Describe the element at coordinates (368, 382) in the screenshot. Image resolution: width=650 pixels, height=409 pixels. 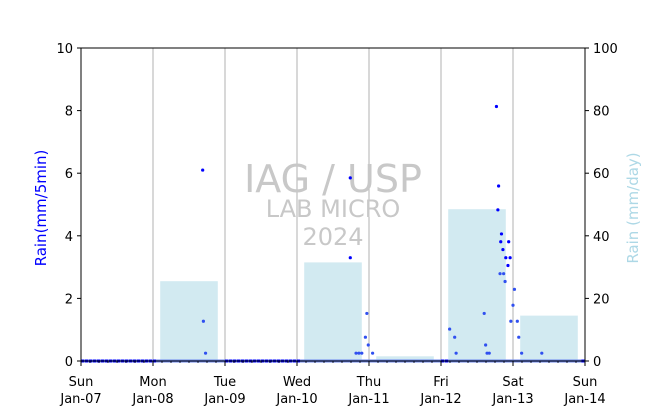
I see `x-tick-day-4: Thu` at that location.